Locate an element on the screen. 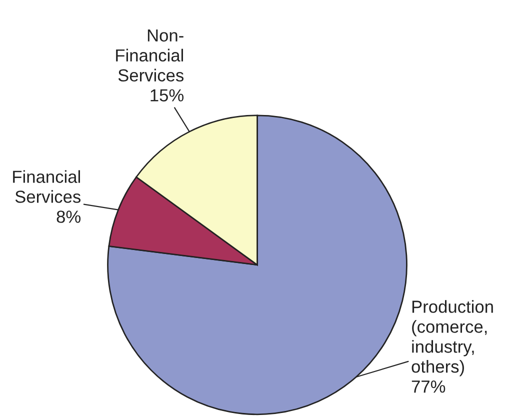 This screenshot has height=417, width=525. slice-label: Non- Financial Services is located at coordinates (150, 55).